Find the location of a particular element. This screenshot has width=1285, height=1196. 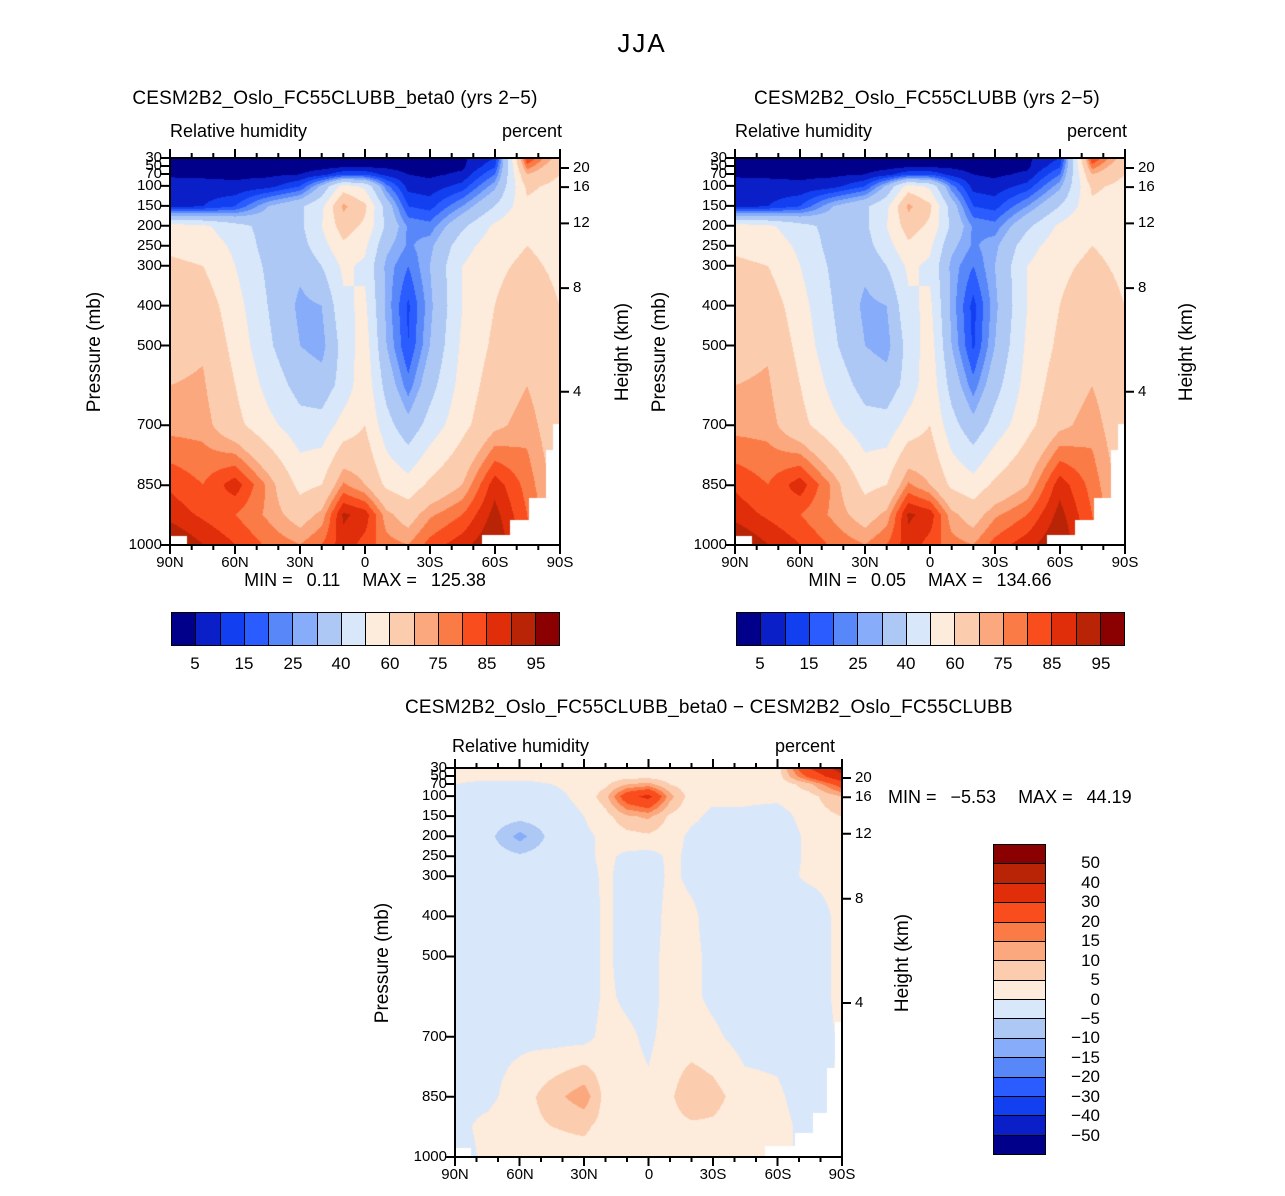

panel2-field-label: Relative humidity is located at coordinates (804, 131).